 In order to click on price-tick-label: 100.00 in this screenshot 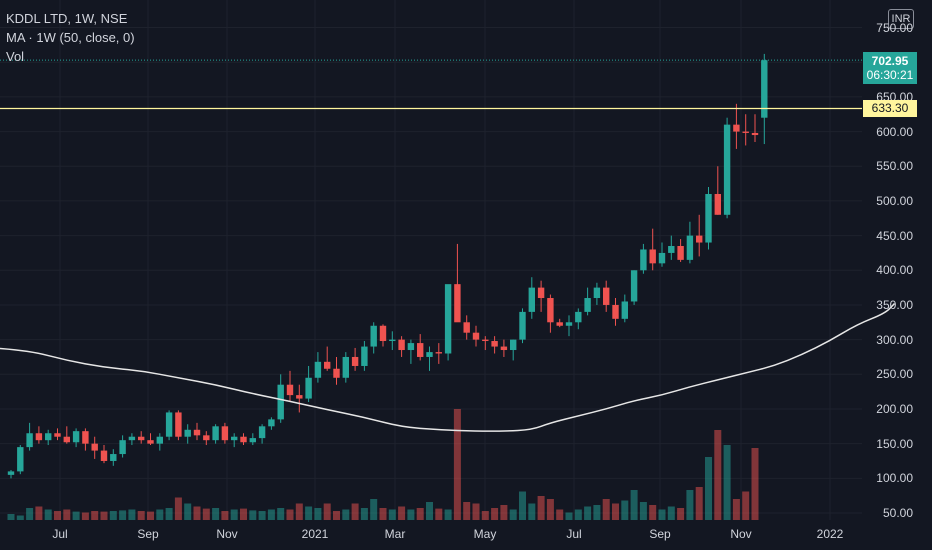, I will do `click(894, 478)`.